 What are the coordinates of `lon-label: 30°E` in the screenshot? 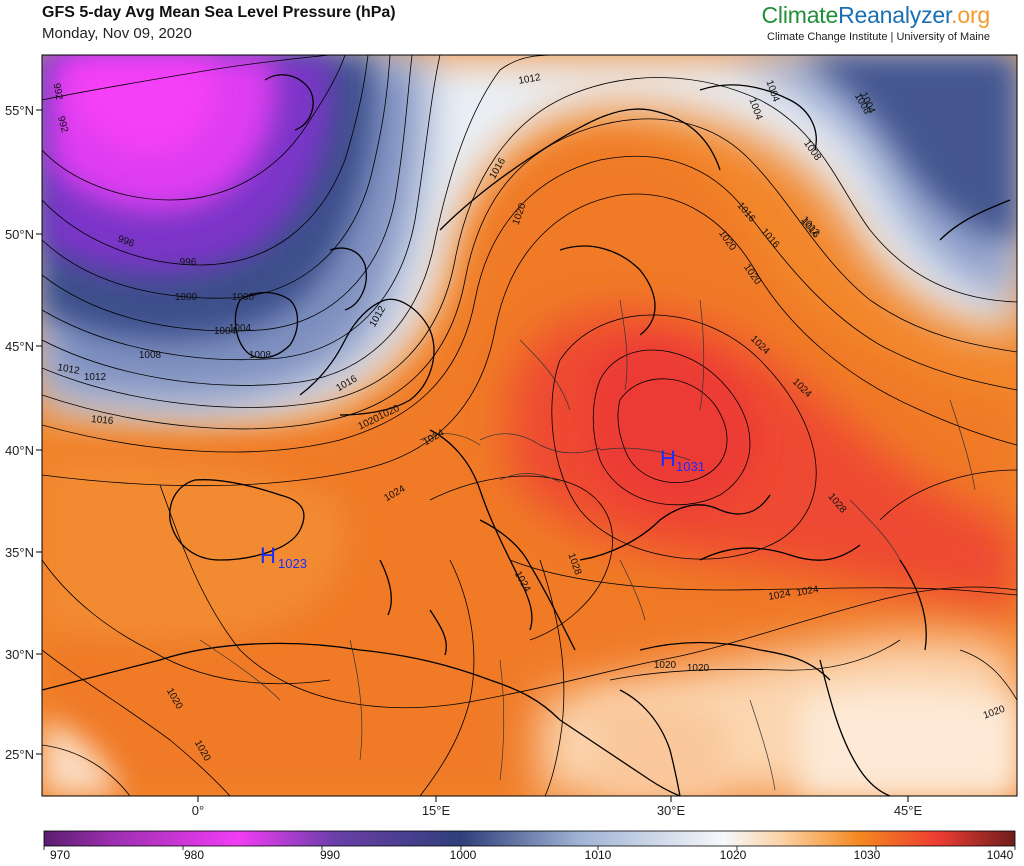 It's located at (671, 810).